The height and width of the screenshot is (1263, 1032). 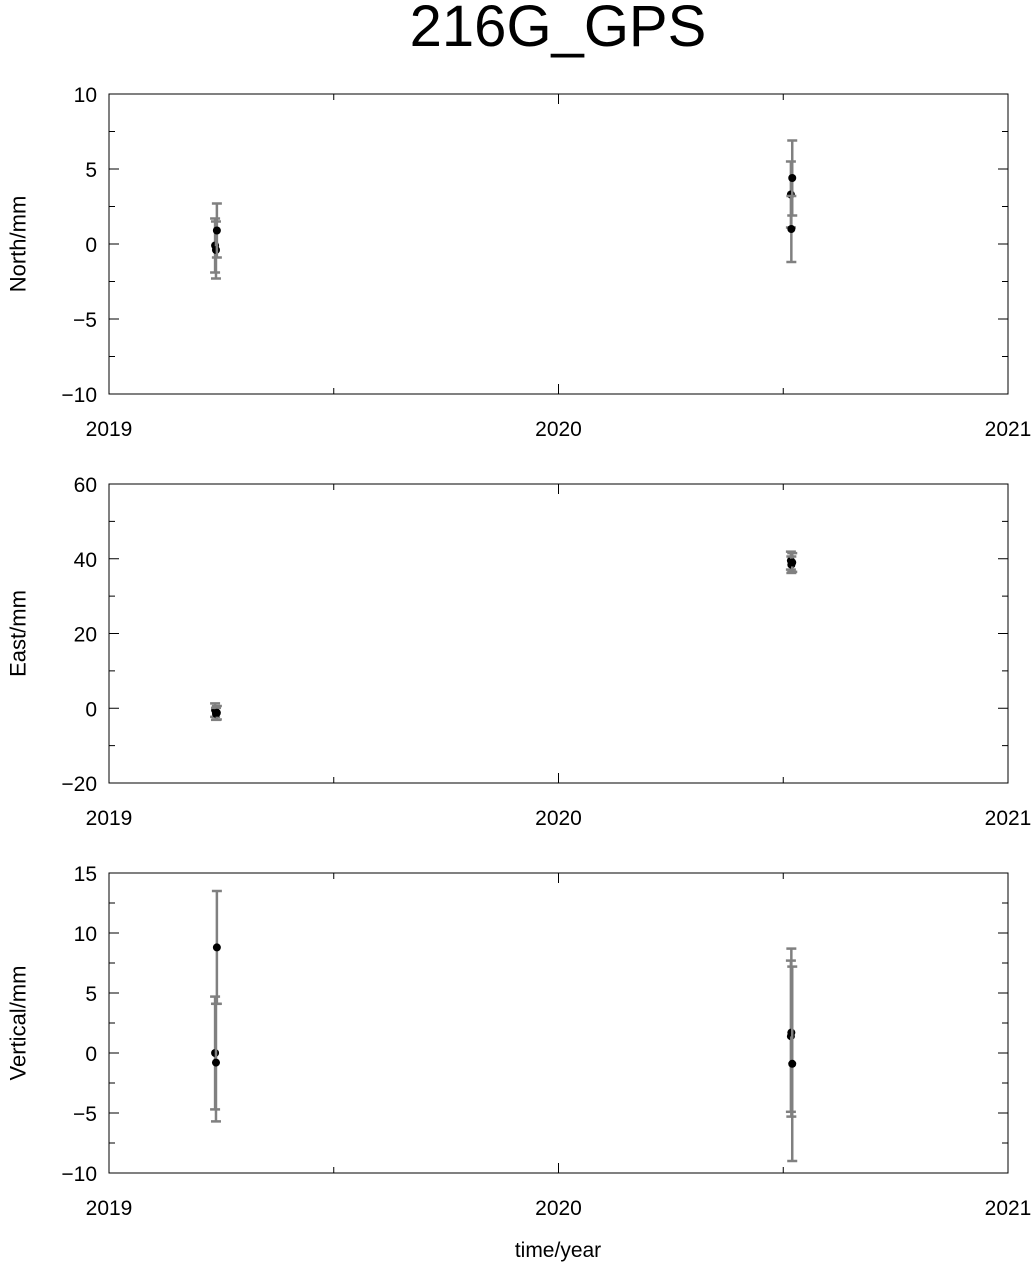 I want to click on y-tick-label: 15, so click(x=85, y=874).